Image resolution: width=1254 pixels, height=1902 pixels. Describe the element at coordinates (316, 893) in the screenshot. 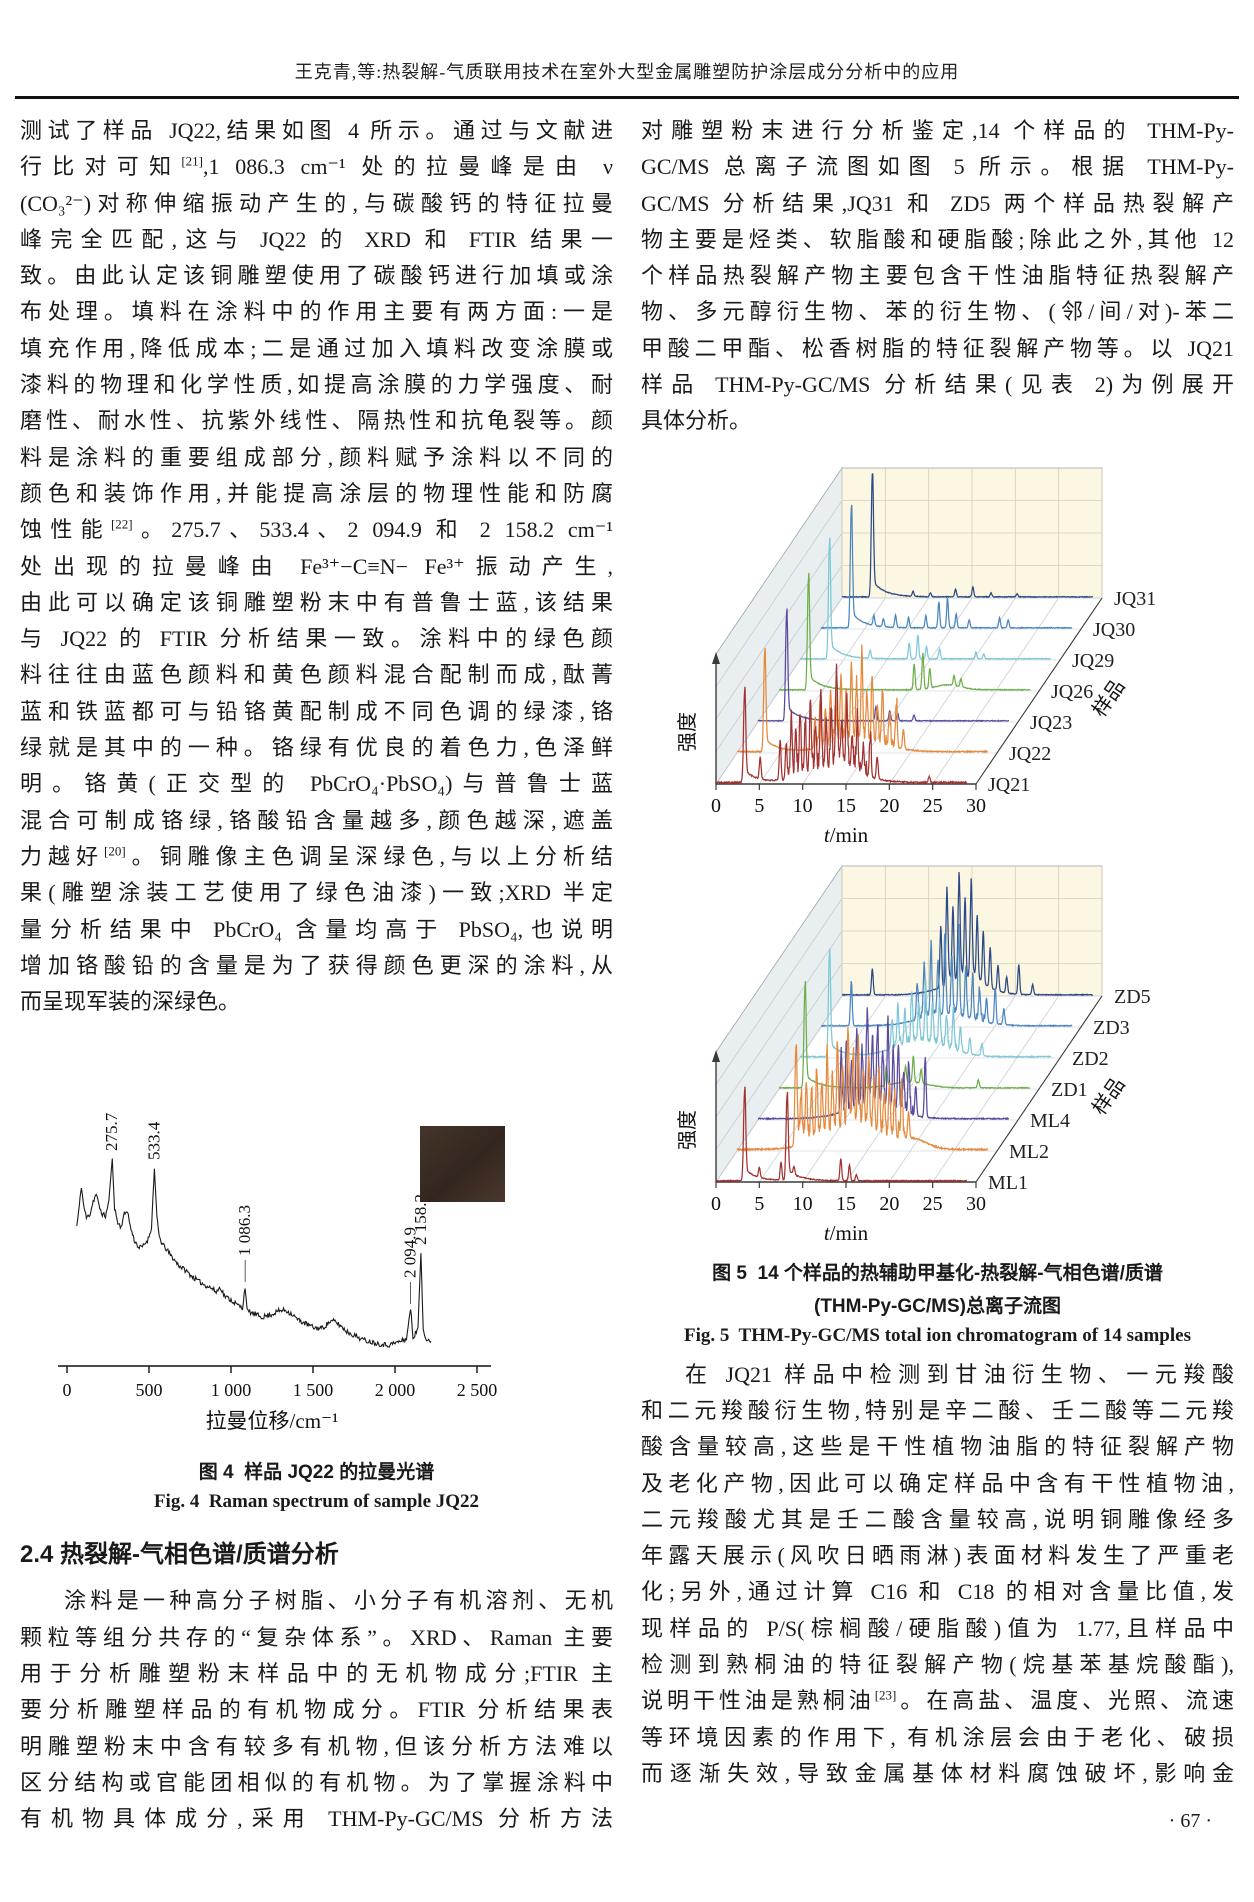

I see `text-line: 果(雕塑涂装工艺使用了绿色油漆)一致;XRD 半定` at that location.